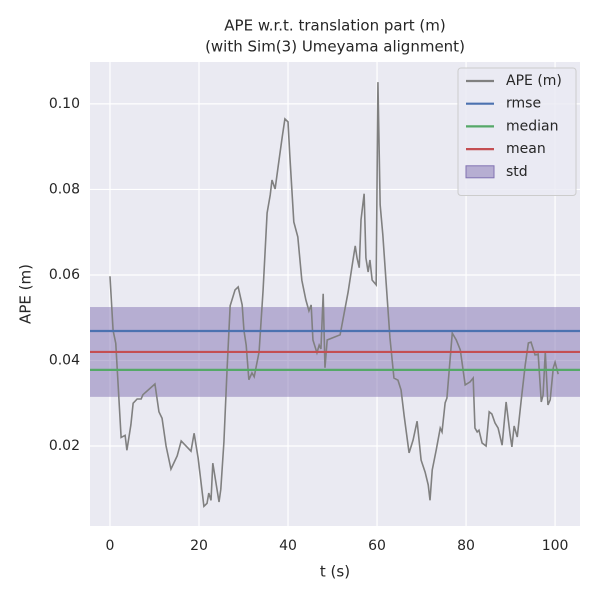  I want to click on x-tick-label: 0, so click(110, 546).